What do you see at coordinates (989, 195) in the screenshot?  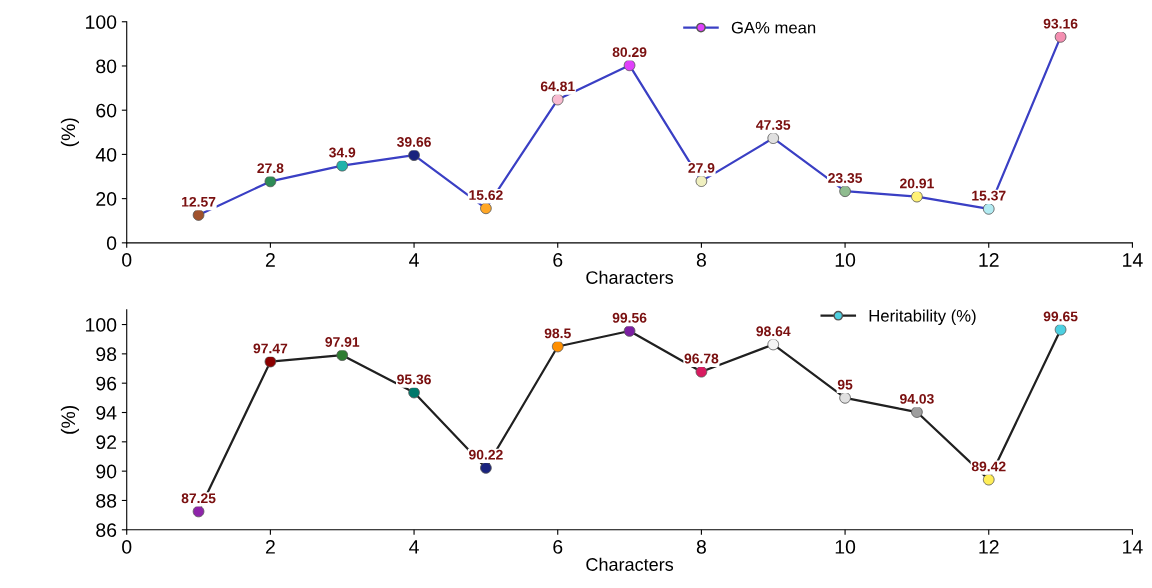 I see `data-label: 15.37` at bounding box center [989, 195].